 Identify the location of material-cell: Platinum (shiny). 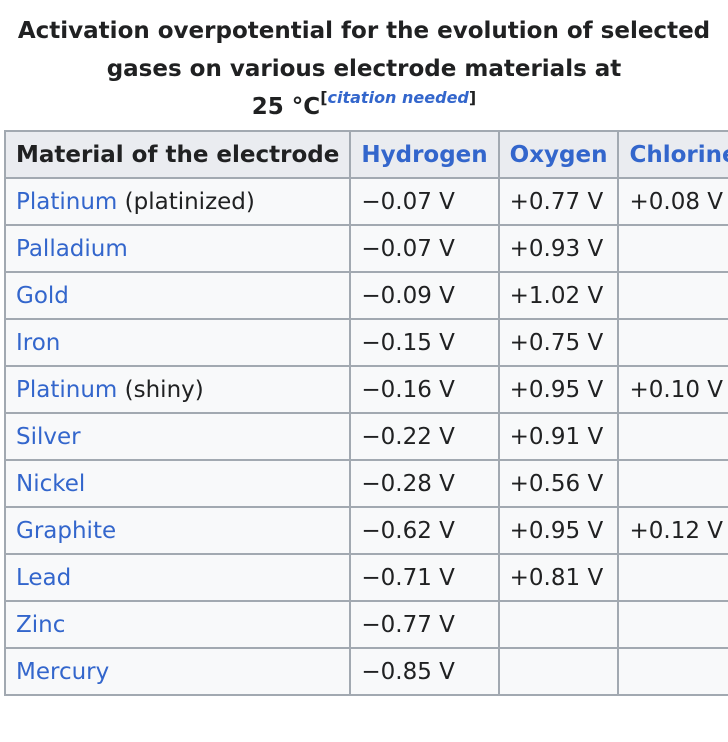
(177, 389).